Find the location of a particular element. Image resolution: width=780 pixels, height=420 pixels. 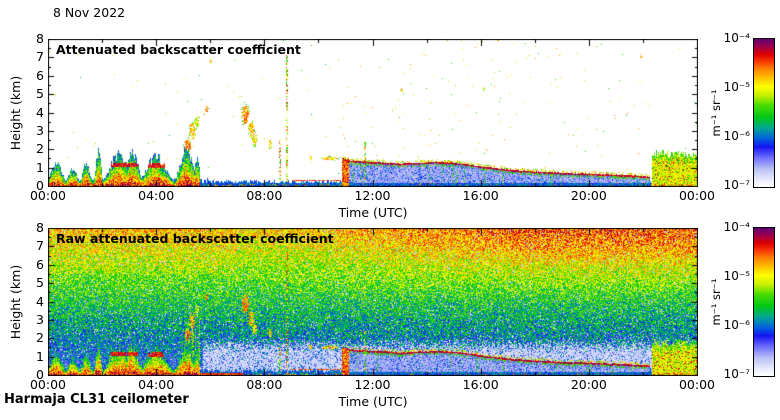

date-label: 8 Nov 2022 is located at coordinates (89, 12).